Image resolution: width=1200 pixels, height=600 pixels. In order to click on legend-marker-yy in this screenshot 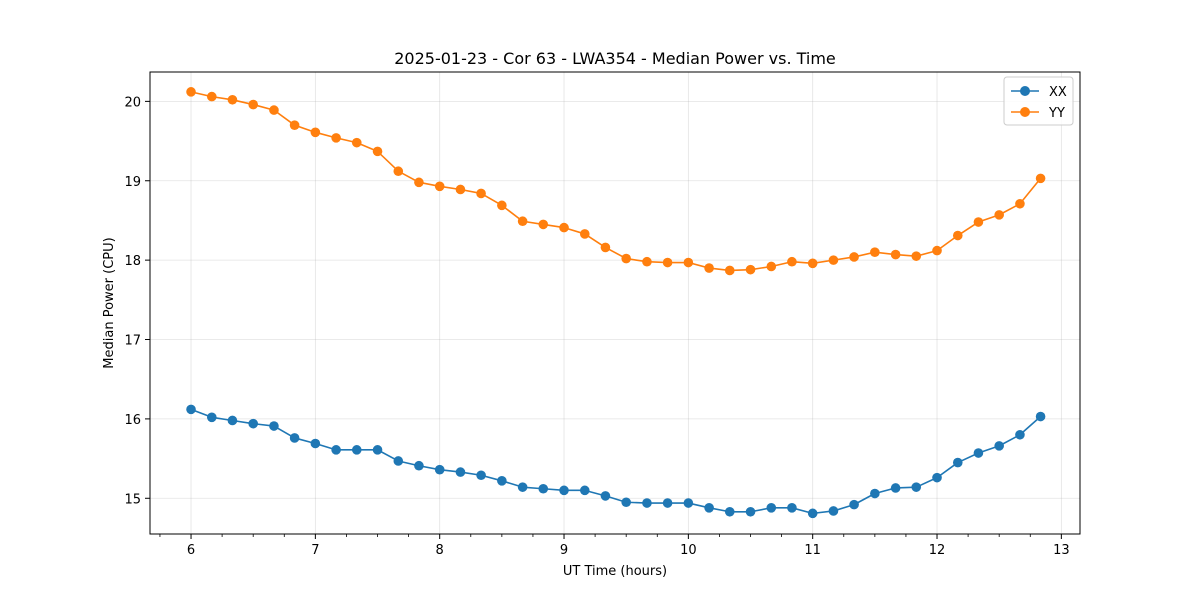, I will do `click(1025, 112)`.